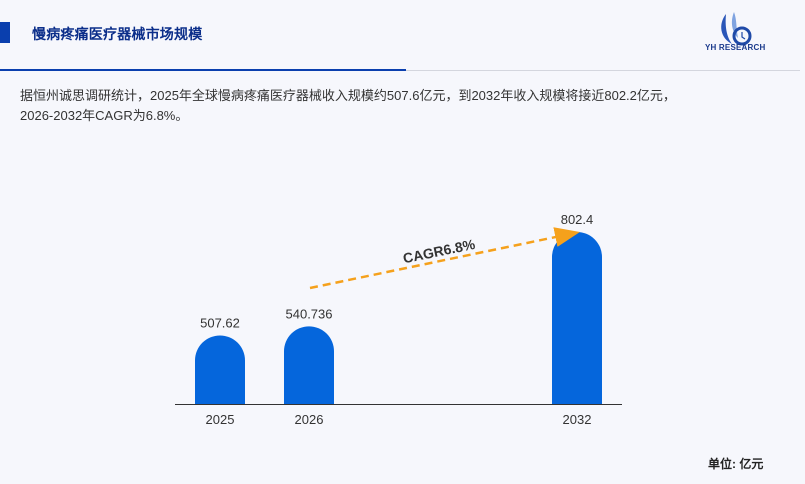  What do you see at coordinates (444, 258) in the screenshot?
I see `cagr-arrow` at bounding box center [444, 258].